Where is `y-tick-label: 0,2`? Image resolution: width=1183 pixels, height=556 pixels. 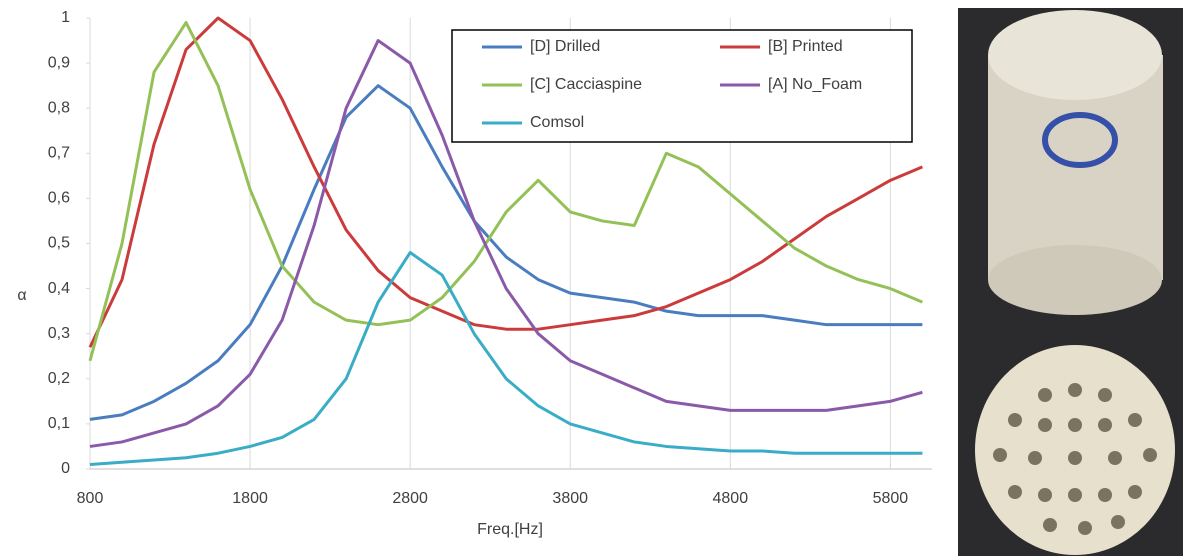 y-tick-label: 0,2 is located at coordinates (59, 378).